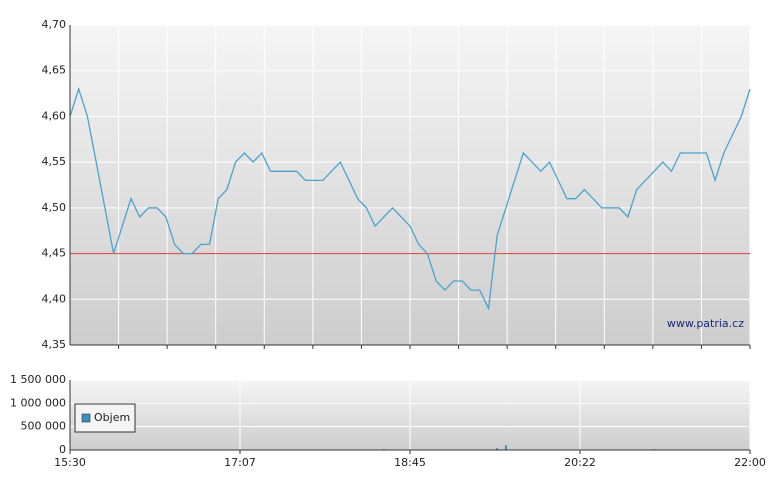  What do you see at coordinates (62, 449) in the screenshot?
I see `y-tick-label: 0` at bounding box center [62, 449].